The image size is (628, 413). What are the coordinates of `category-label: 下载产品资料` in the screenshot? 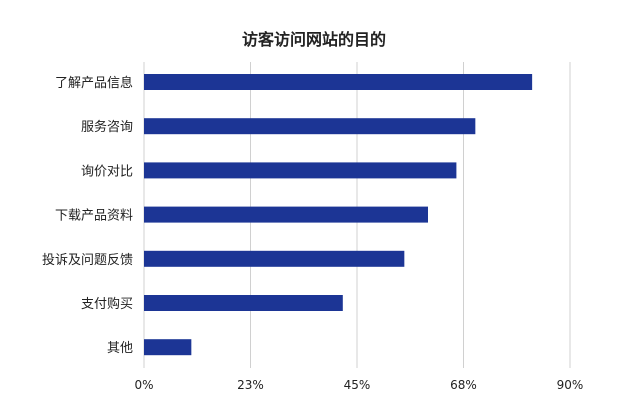 It's located at (94, 216).